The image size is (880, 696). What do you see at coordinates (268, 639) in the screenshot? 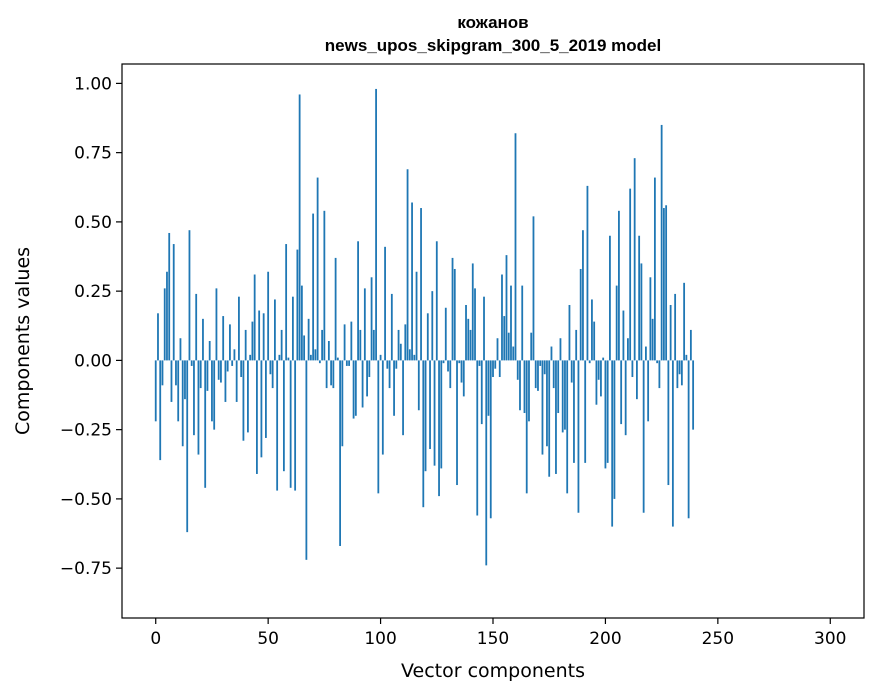
I see `x-tick-label: 50` at bounding box center [268, 639].